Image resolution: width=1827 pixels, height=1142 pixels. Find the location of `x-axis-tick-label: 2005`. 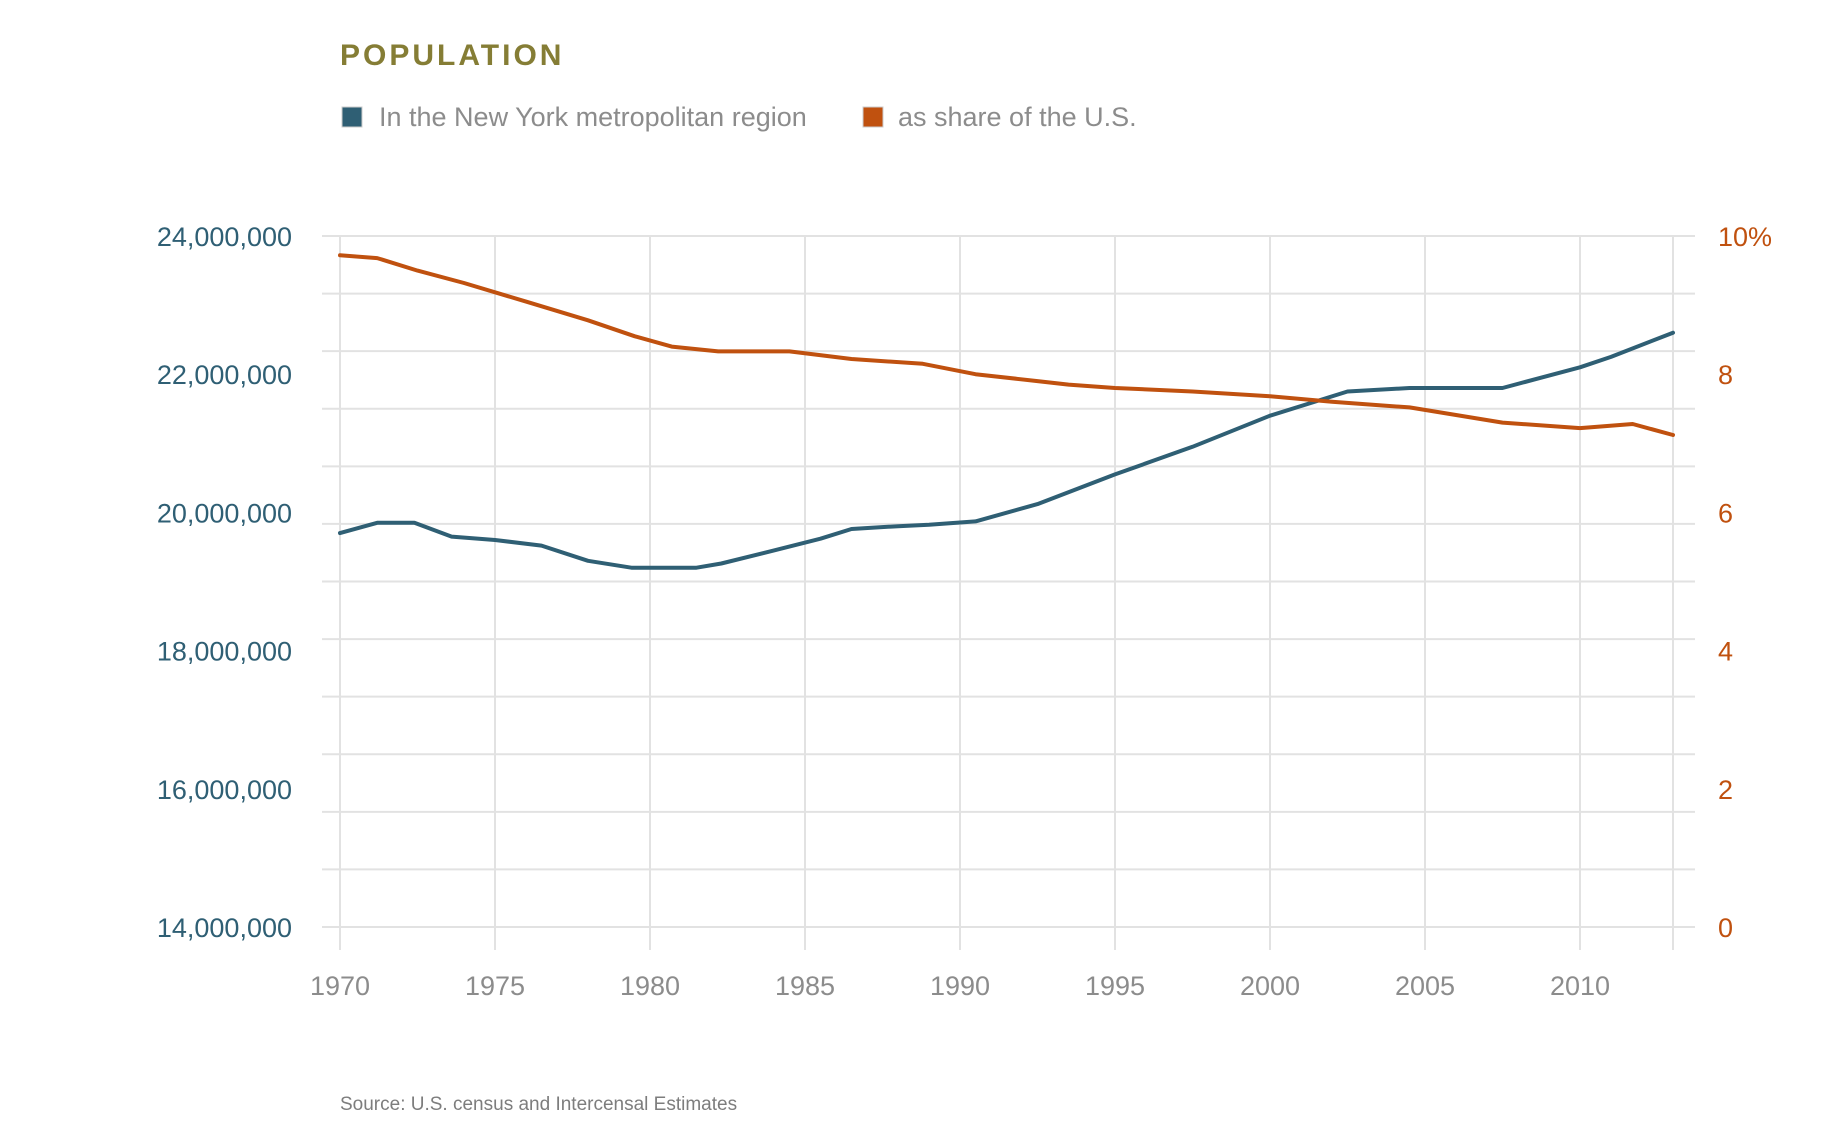

x-axis-tick-label: 2005 is located at coordinates (1425, 986).